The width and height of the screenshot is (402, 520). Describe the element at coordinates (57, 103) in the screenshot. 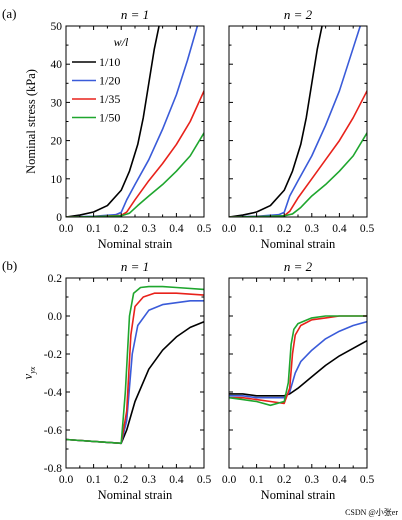

I see `y-tick-label: 30` at that location.